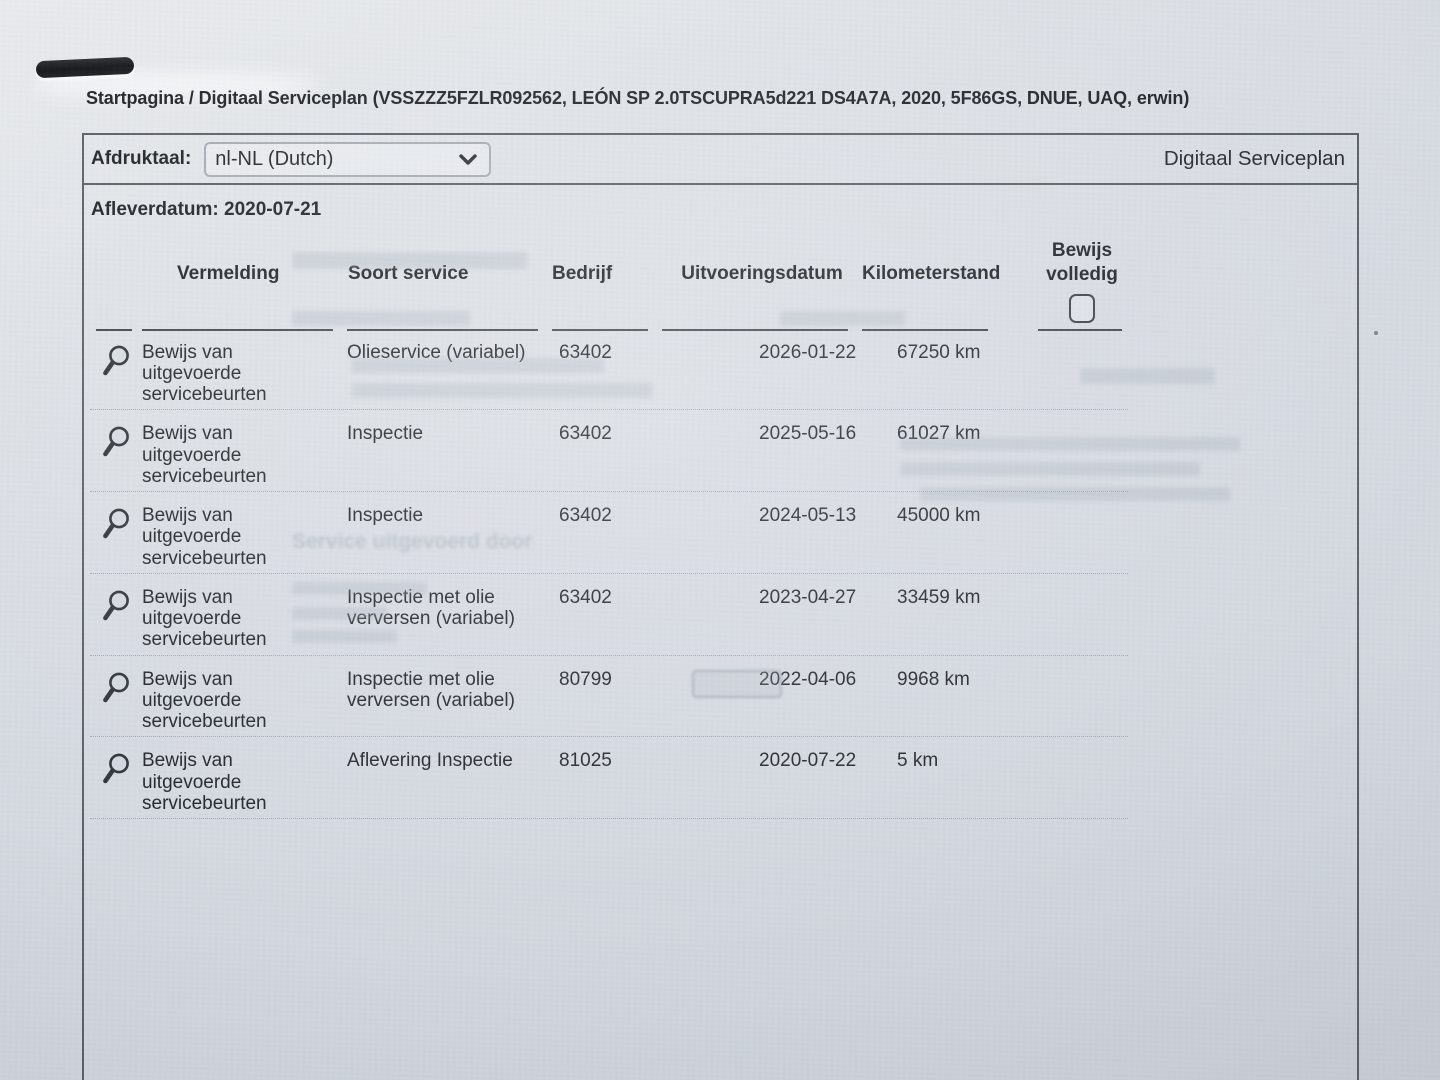 The width and height of the screenshot is (1440, 1080). I want to click on column-header-bewijs-volledig: Bewijs volledig, so click(1082, 284).